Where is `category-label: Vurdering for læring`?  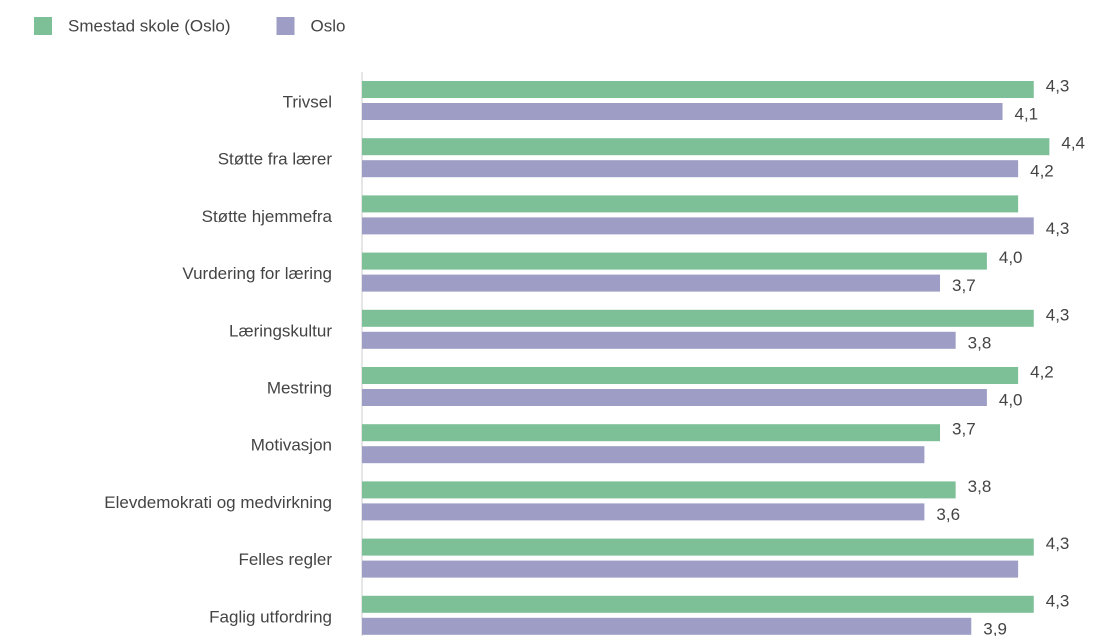
category-label: Vurdering for læring is located at coordinates (257, 273).